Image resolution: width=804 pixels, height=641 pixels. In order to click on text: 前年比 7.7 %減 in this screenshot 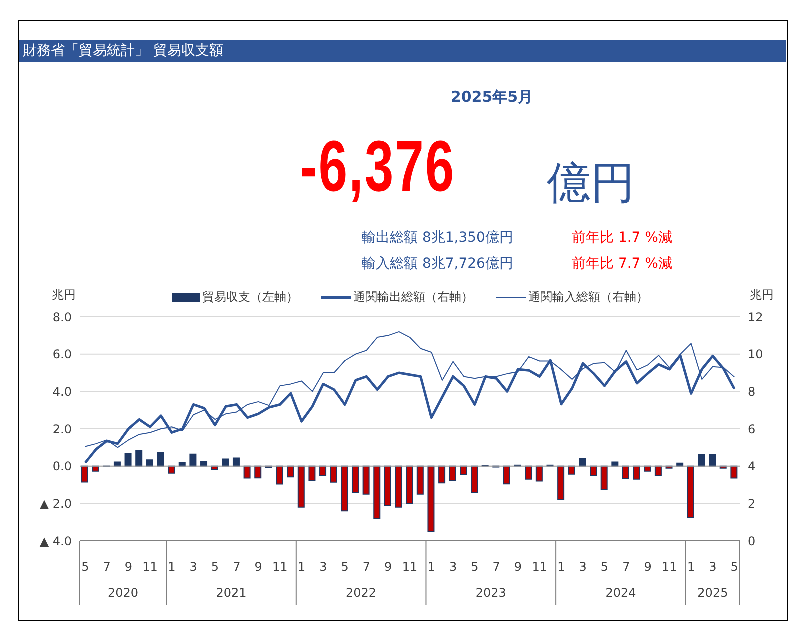, I will do `click(622, 264)`.